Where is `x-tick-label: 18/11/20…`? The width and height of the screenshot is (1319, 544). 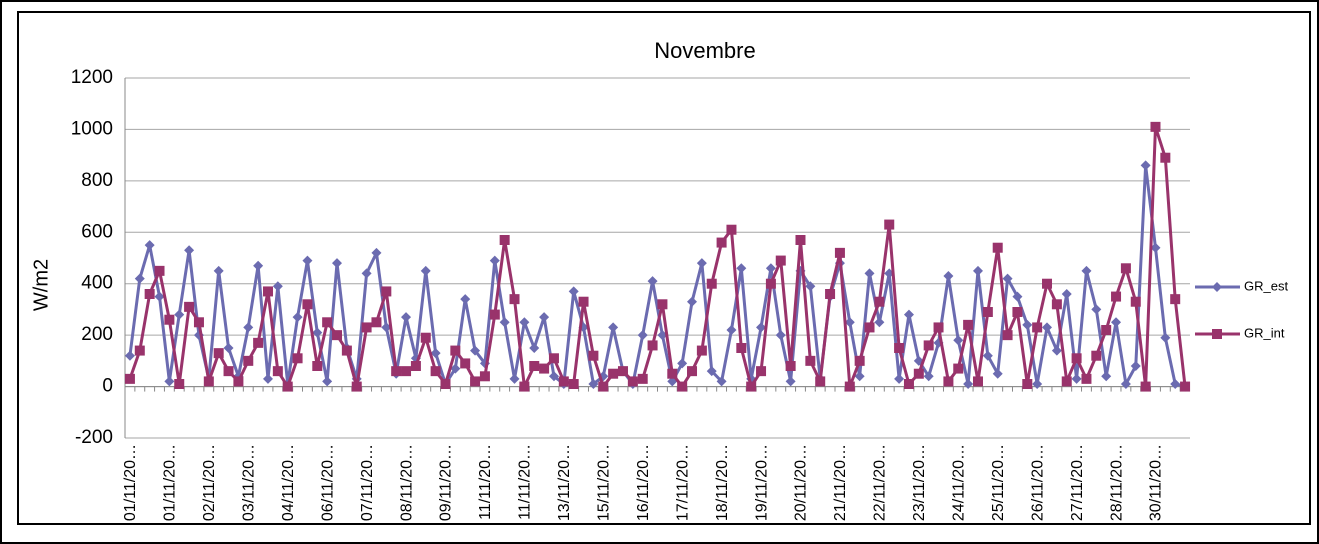
x-tick-label: 18/11/20… is located at coordinates (722, 482).